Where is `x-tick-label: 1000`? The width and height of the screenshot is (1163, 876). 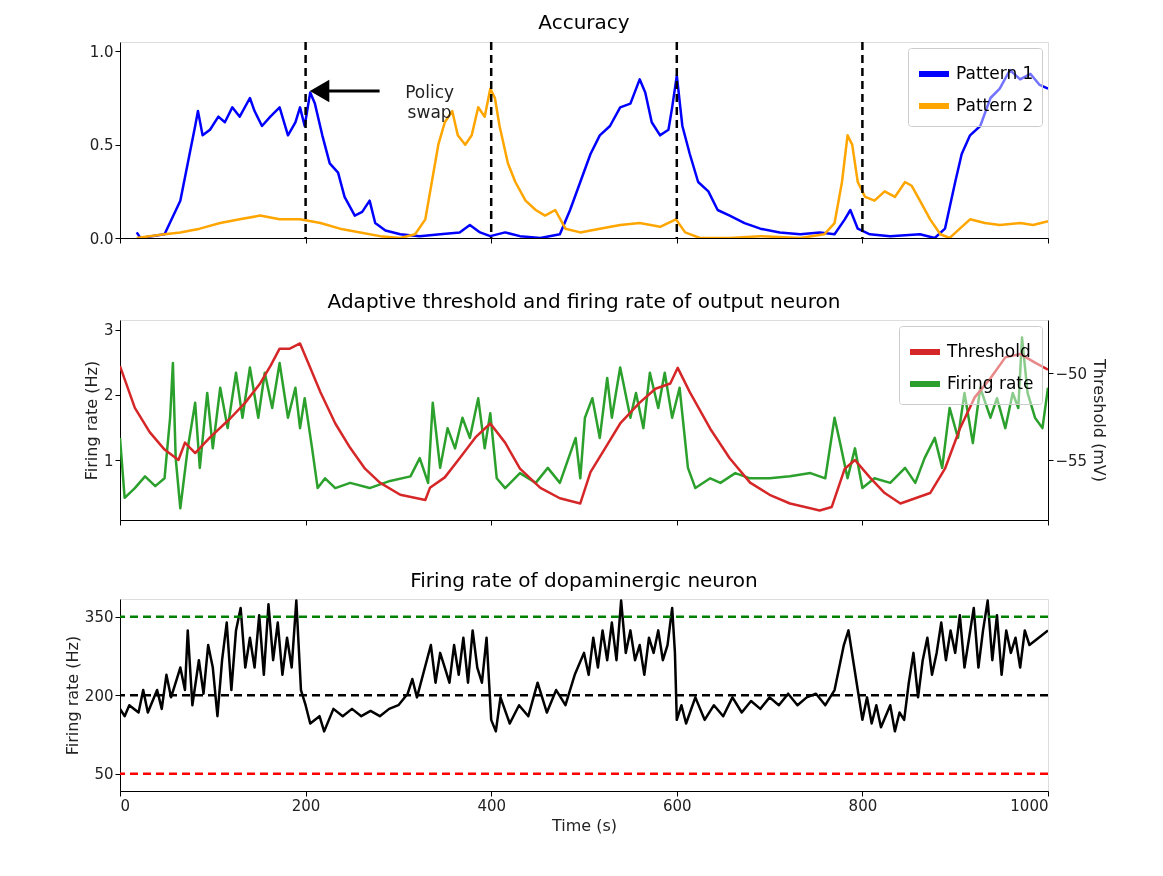
x-tick-label: 1000 is located at coordinates (1029, 805).